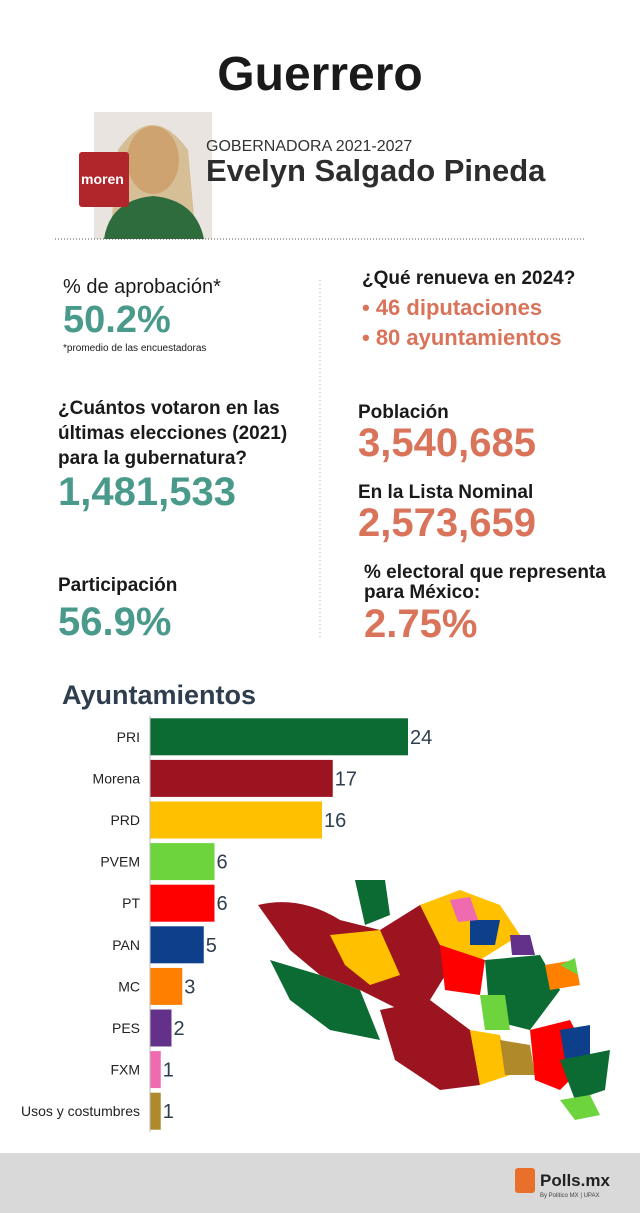  What do you see at coordinates (154, 217) in the screenshot?
I see `portrait-dress` at bounding box center [154, 217].